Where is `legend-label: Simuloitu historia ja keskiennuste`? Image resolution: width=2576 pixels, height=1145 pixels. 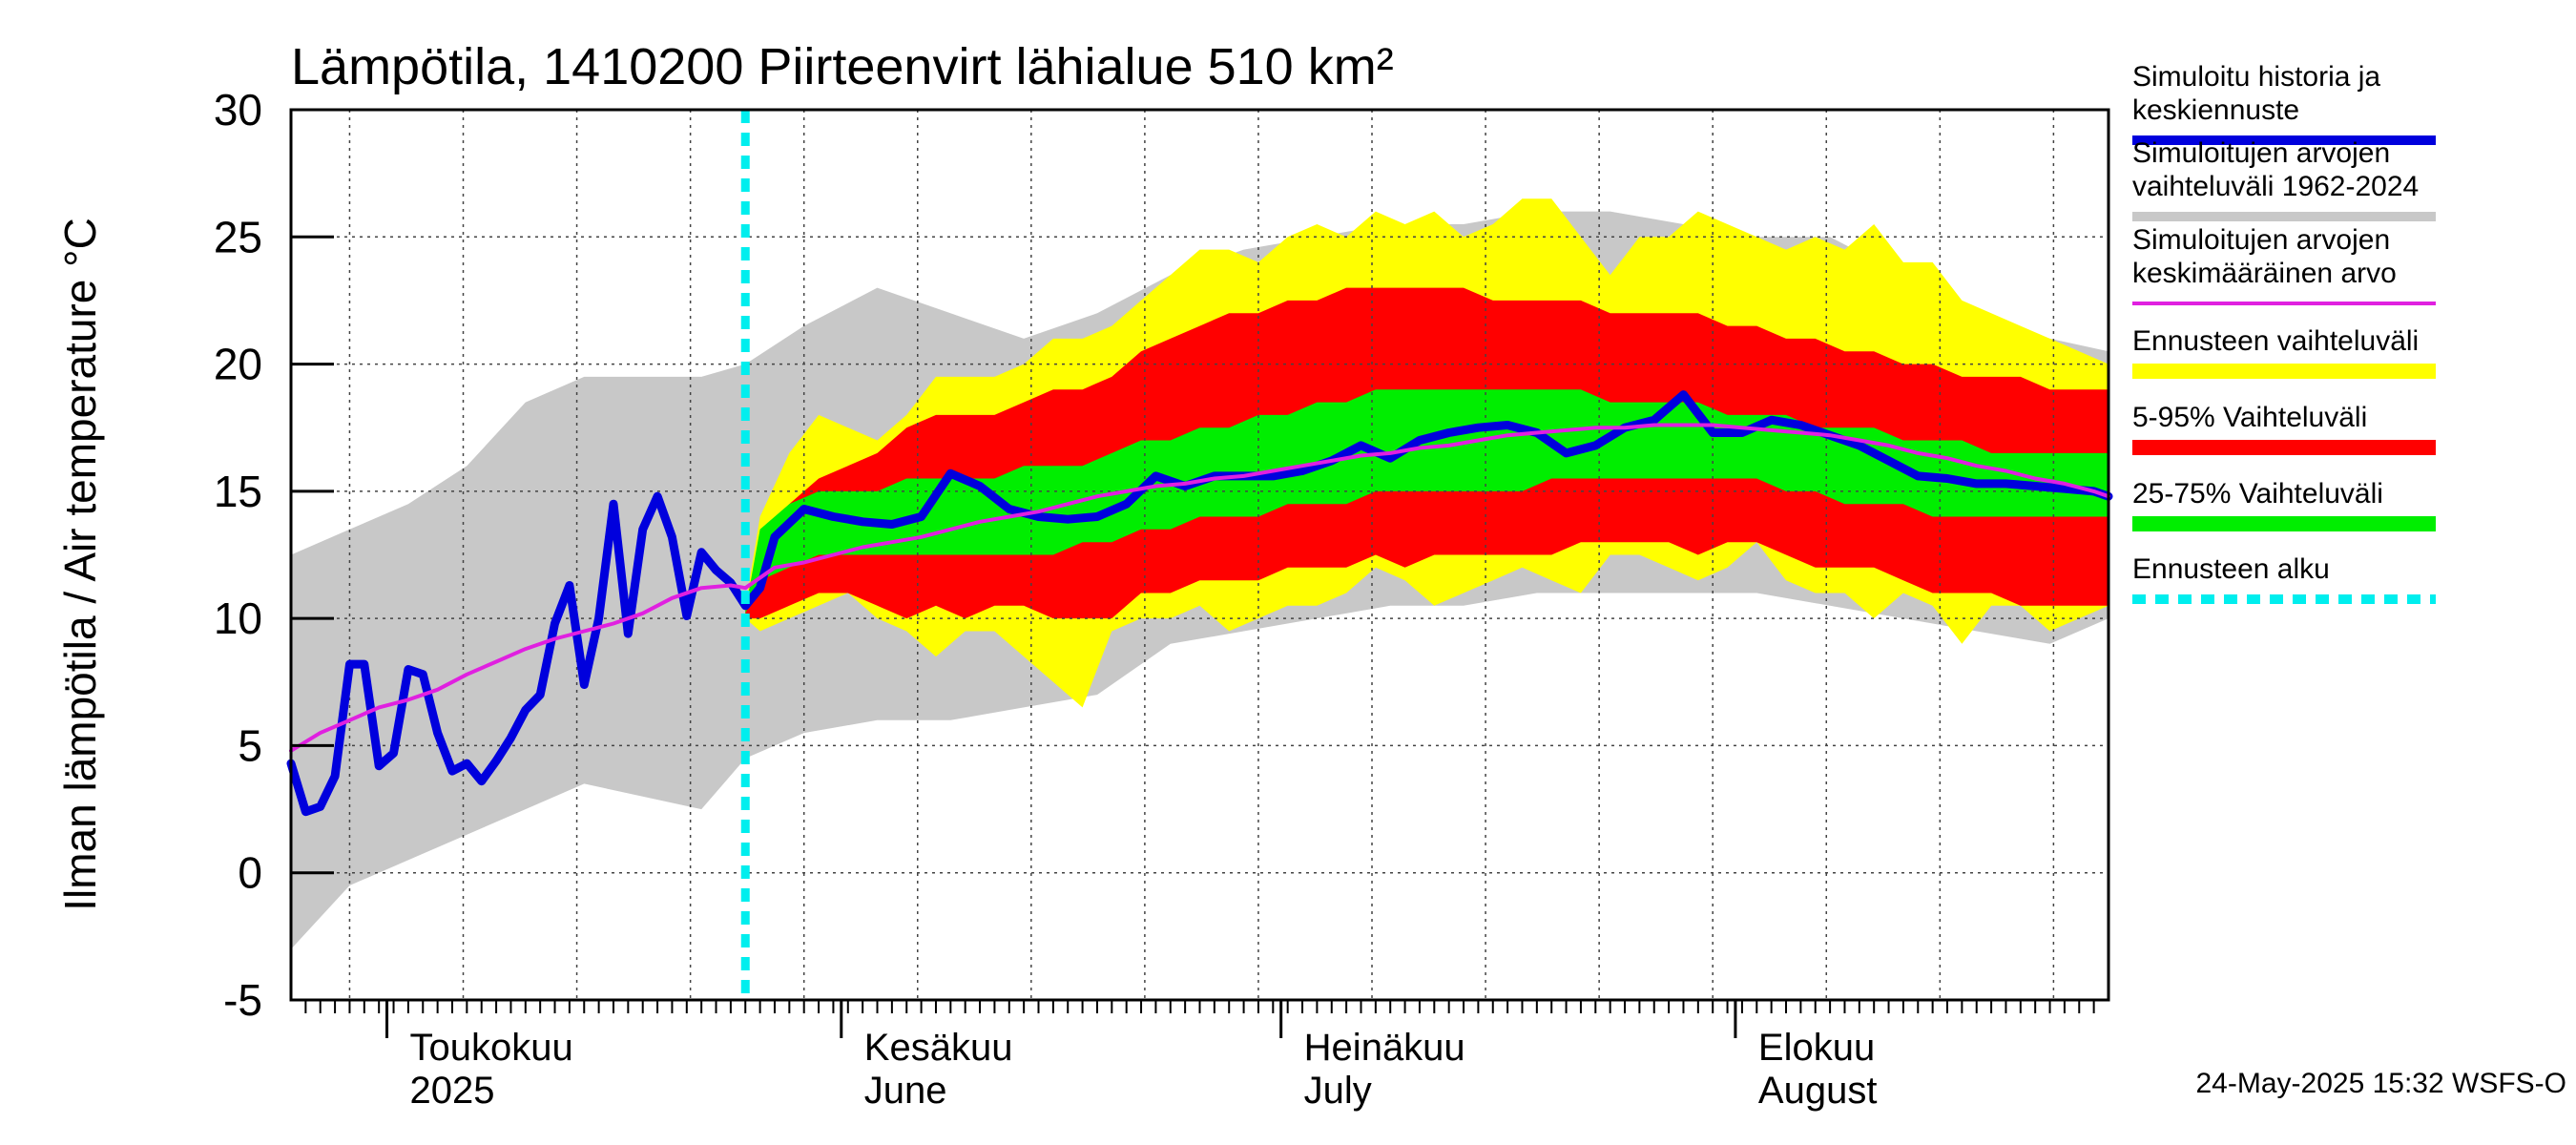 legend-label: Simuloitu historia ja keskiennuste is located at coordinates (2256, 93).